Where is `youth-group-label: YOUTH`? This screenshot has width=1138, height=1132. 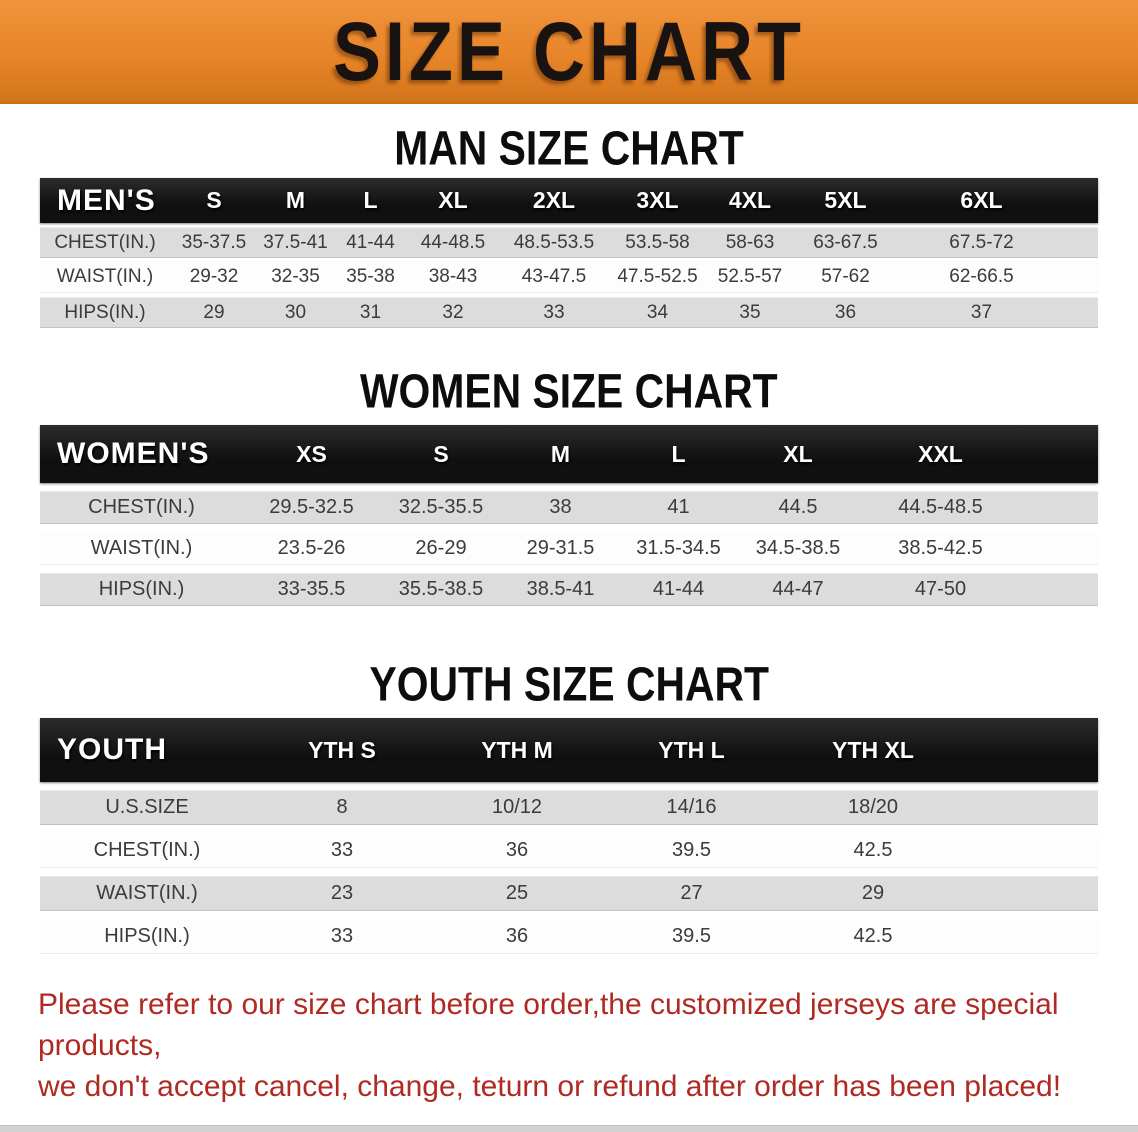
youth-group-label: YOUTH is located at coordinates (112, 749).